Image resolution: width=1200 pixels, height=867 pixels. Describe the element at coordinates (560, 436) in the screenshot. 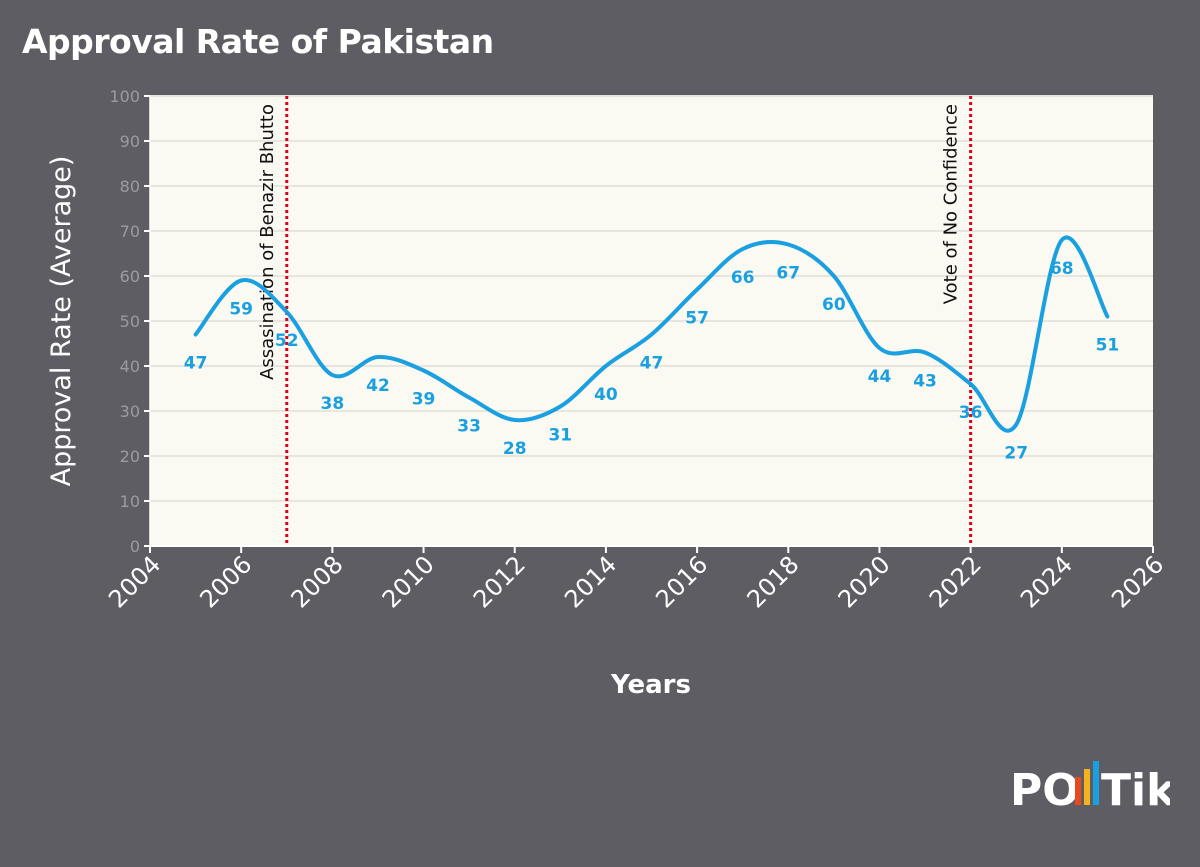

I see `data-label: 31` at that location.